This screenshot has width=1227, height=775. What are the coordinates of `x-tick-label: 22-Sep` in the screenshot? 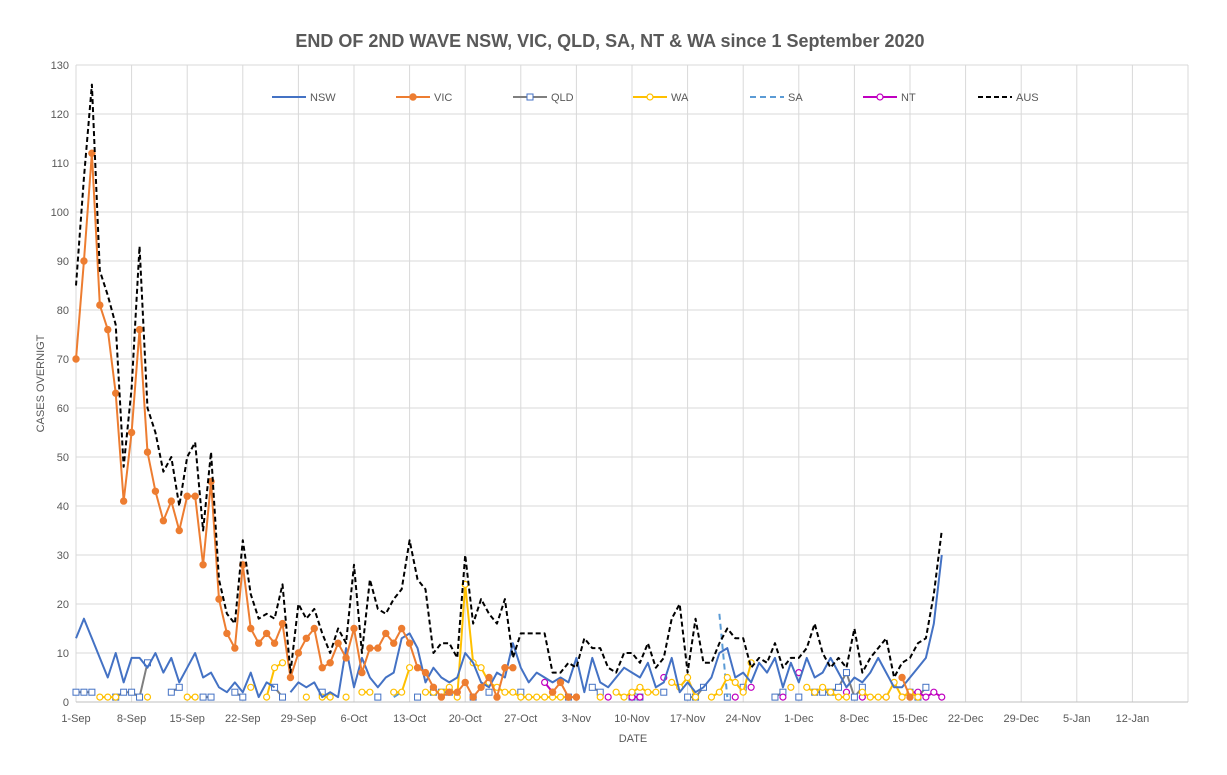 It's located at (242, 719).